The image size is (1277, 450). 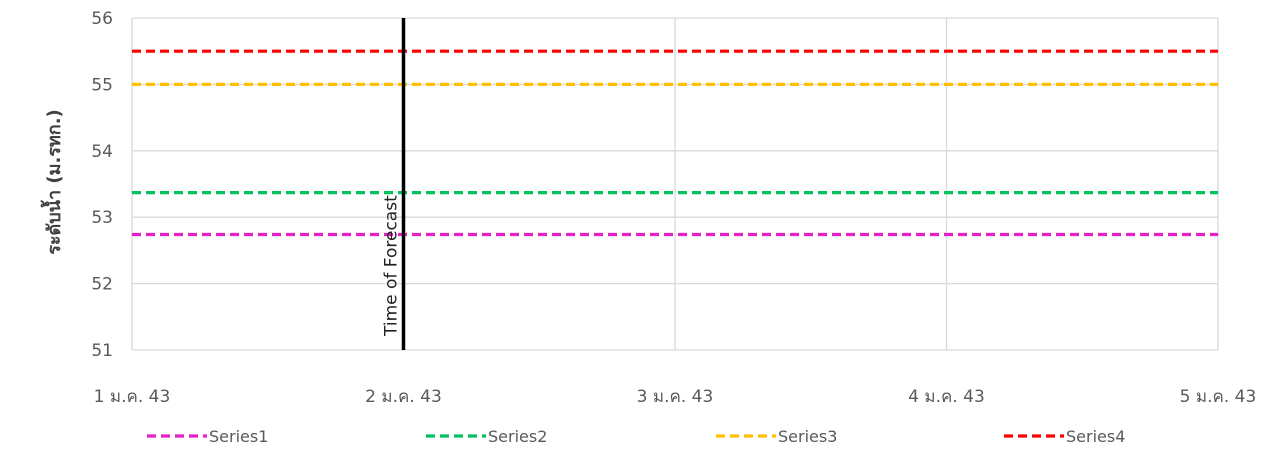 I want to click on forecast-marker-label: Time of Forecast, so click(x=392, y=266).